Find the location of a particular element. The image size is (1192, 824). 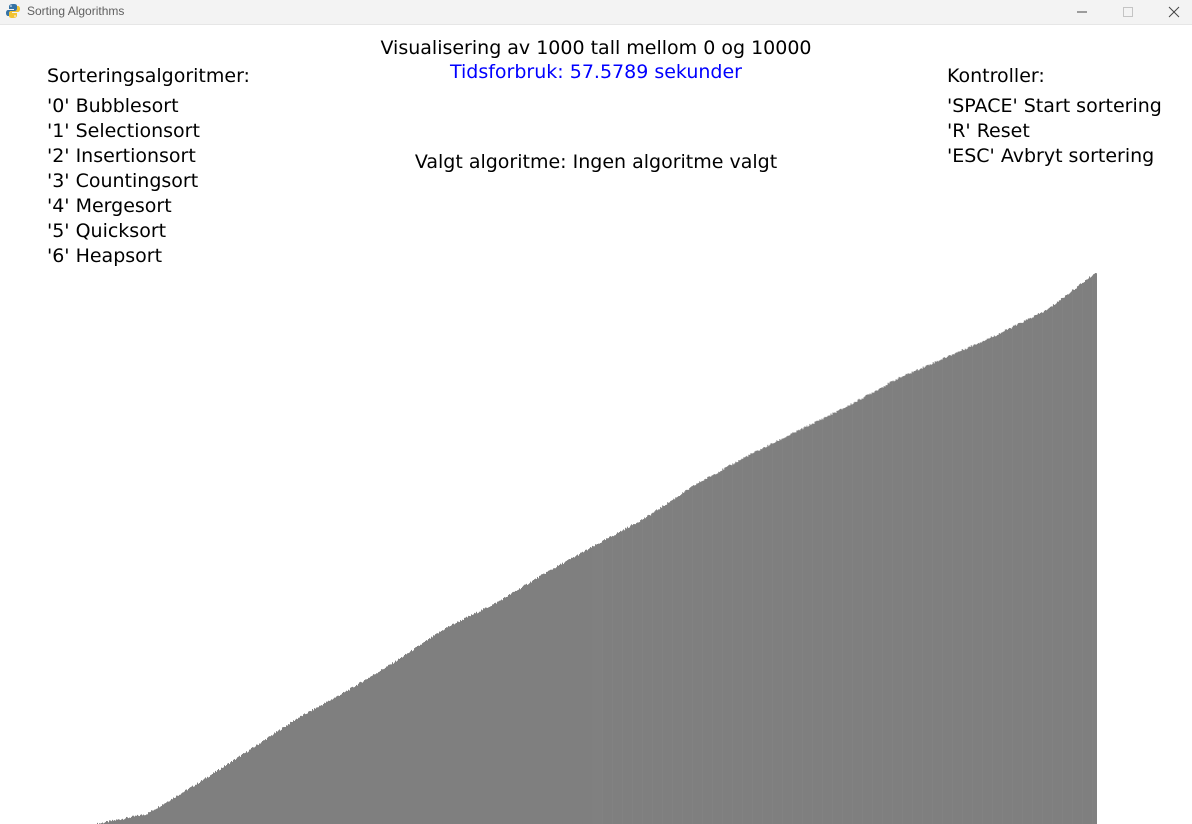

close-icon is located at coordinates (1174, 12).